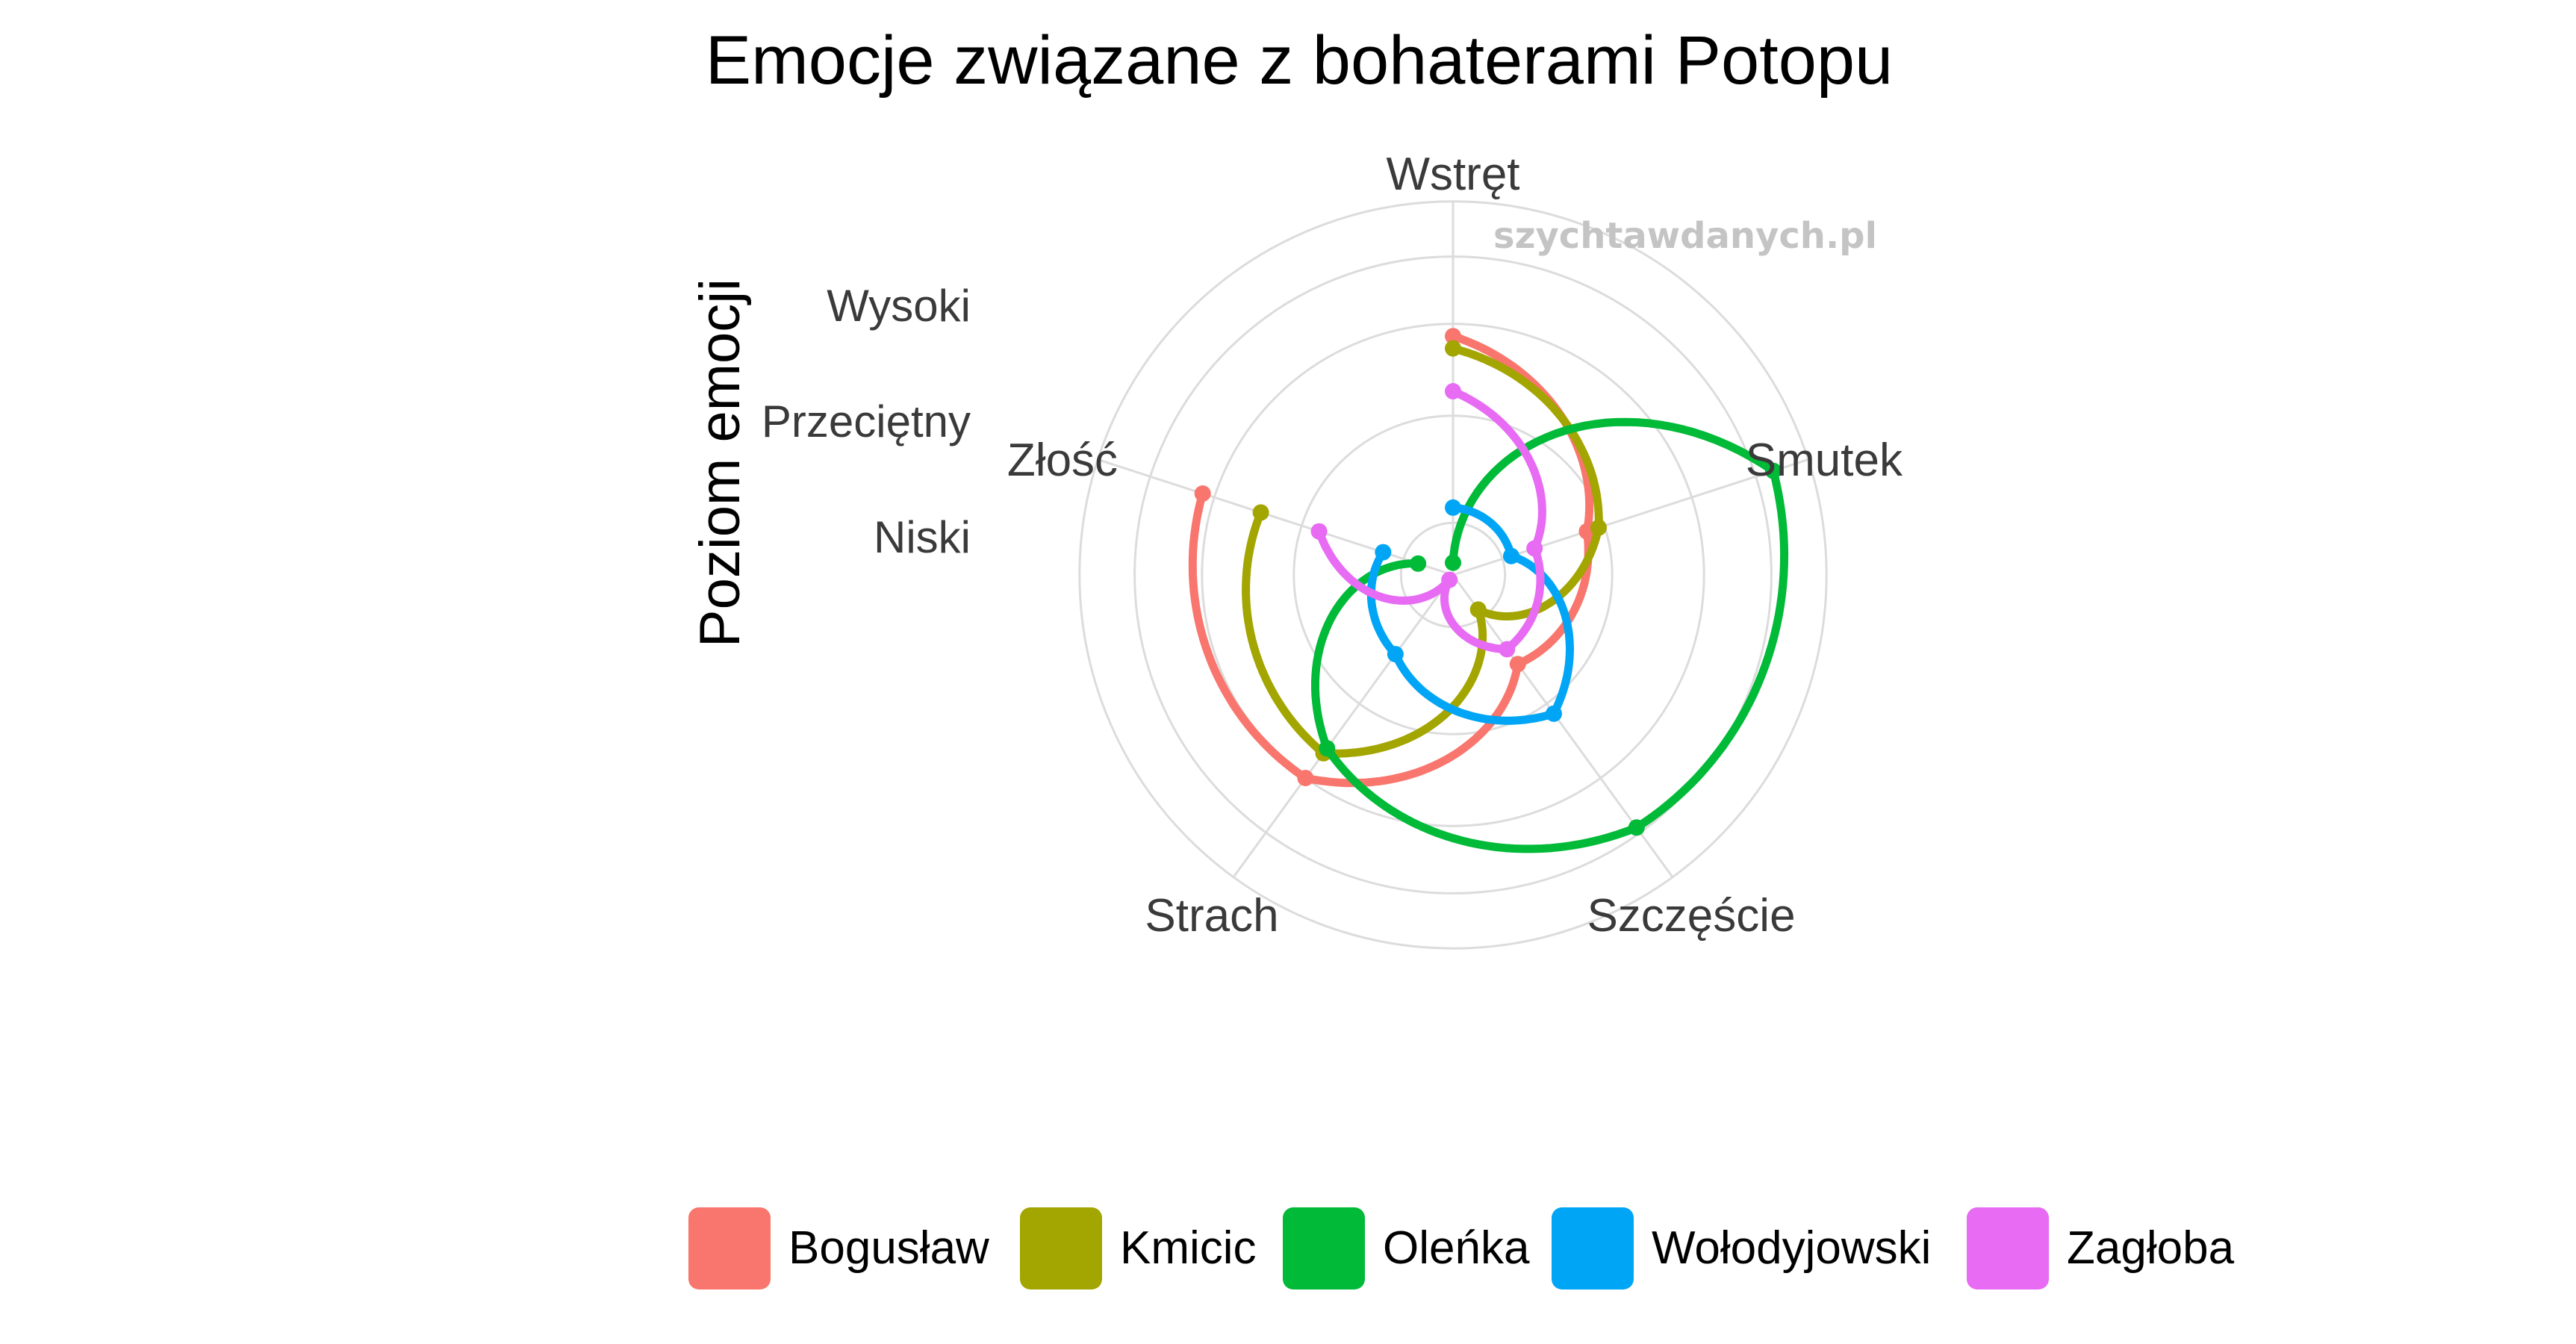 This screenshot has height=1344, width=2576. I want to click on legend-label-wolodyjowski: Wołodyjowski, so click(1791, 1248).